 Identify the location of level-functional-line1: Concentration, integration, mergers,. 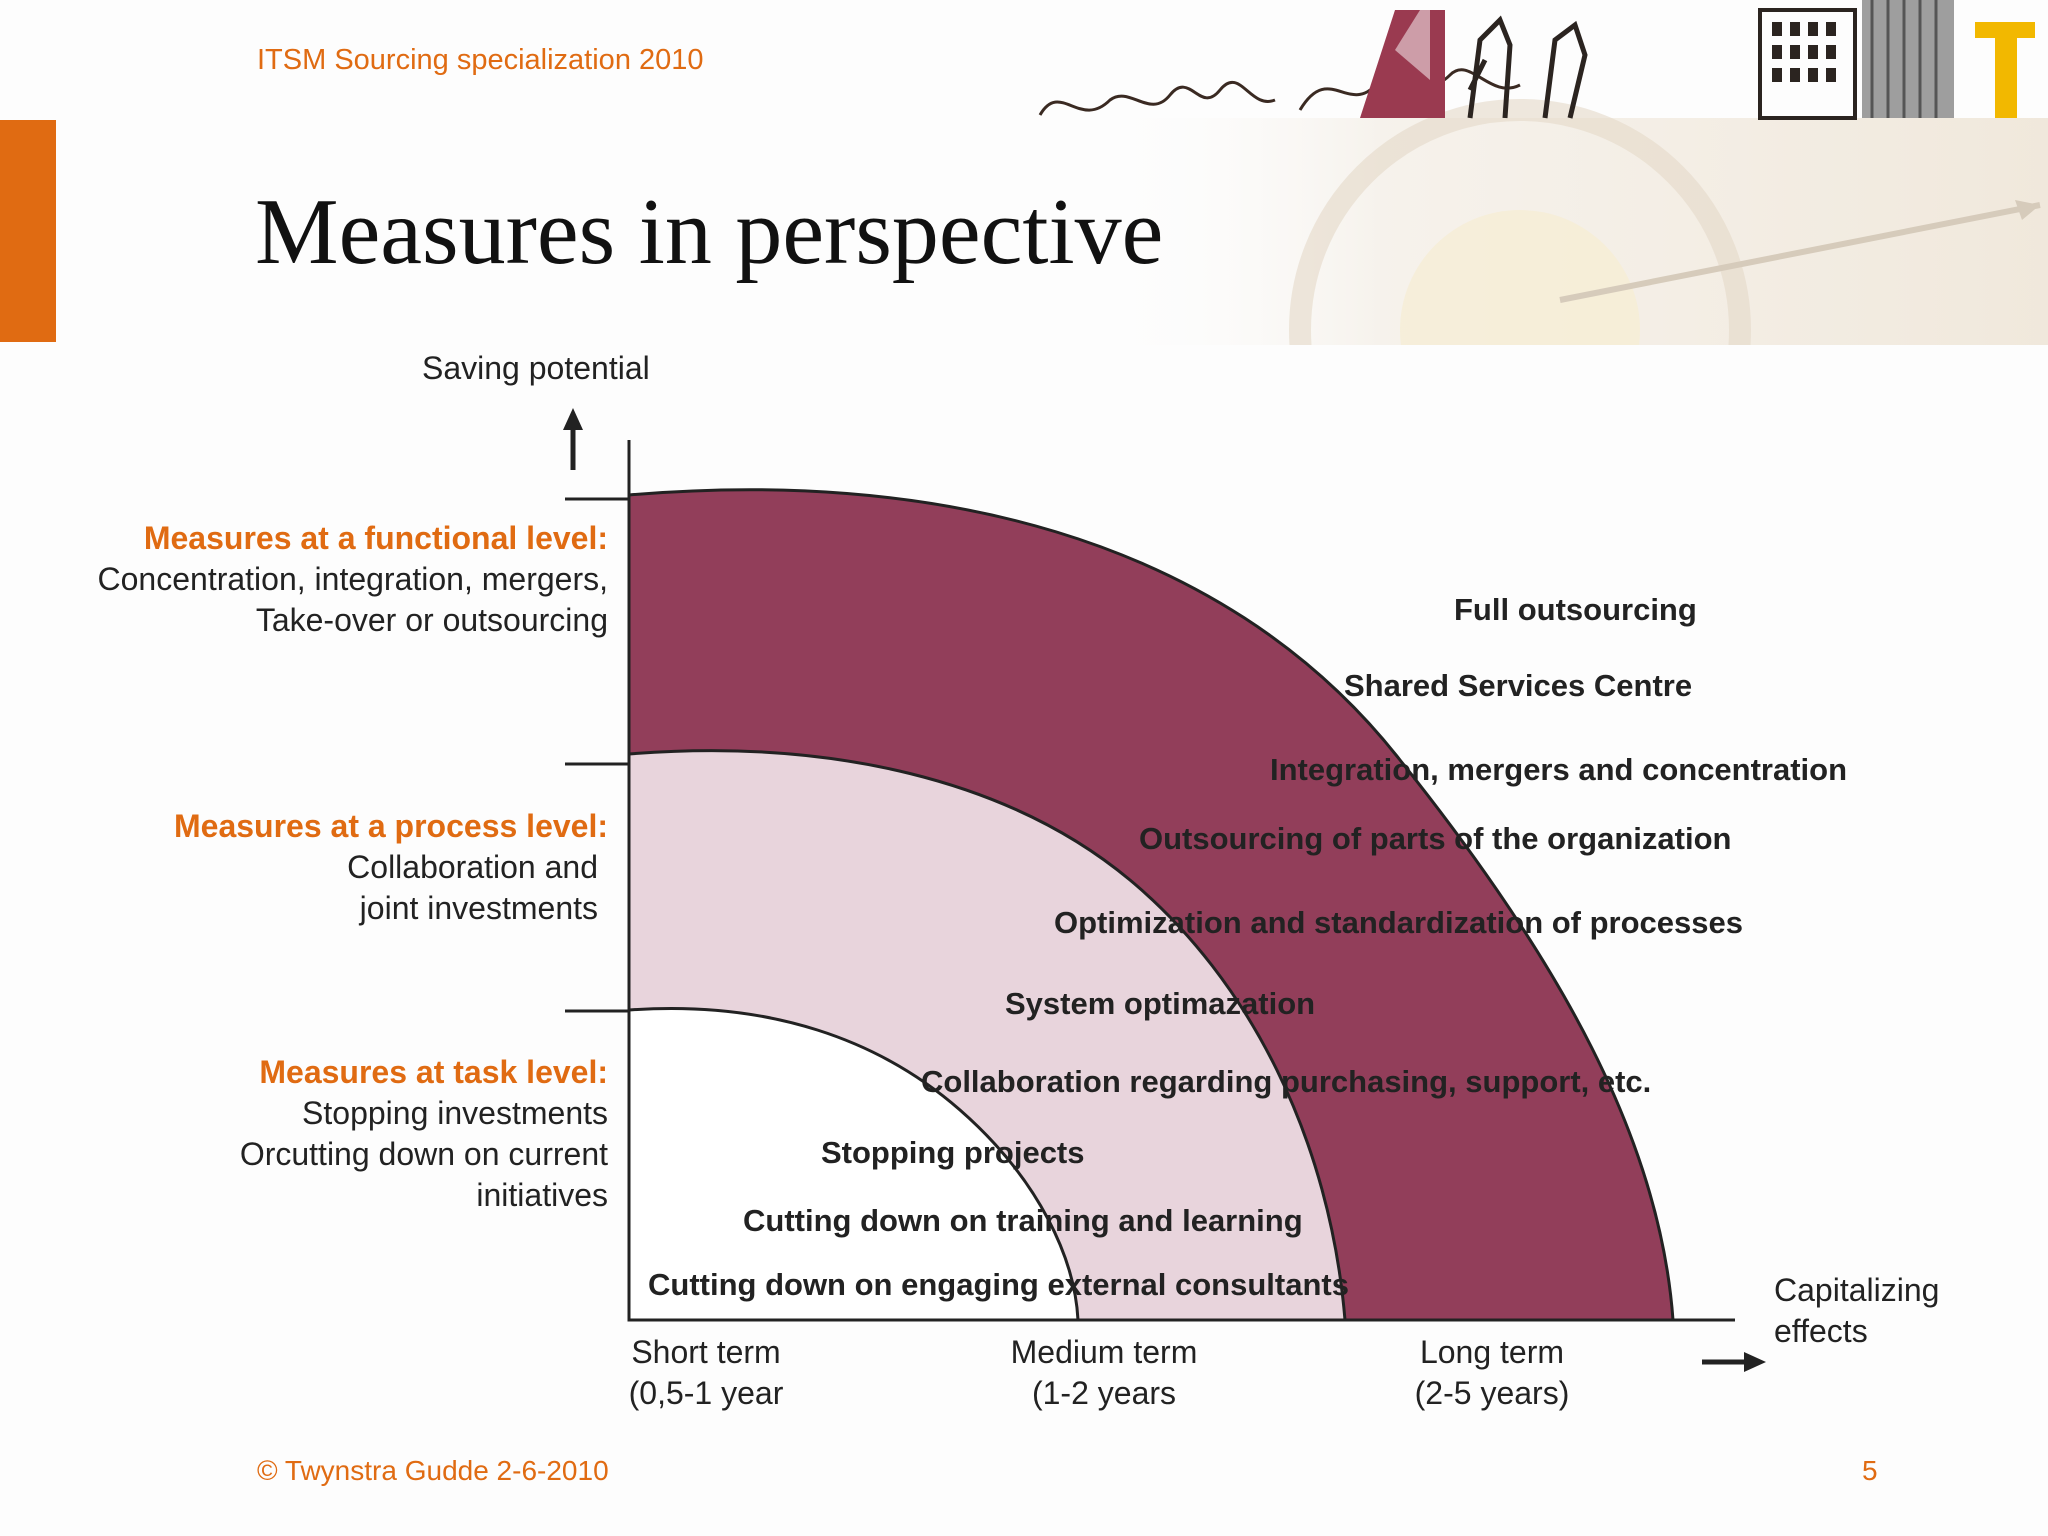
(352, 579).